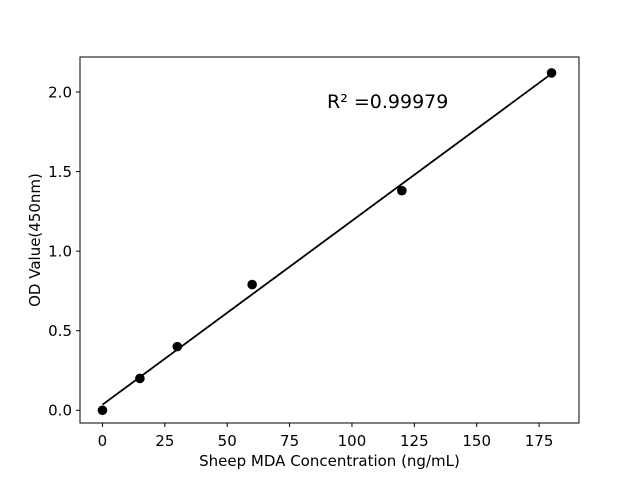 The width and height of the screenshot is (640, 480). What do you see at coordinates (539, 441) in the screenshot?
I see `x-tick-label: 175` at bounding box center [539, 441].